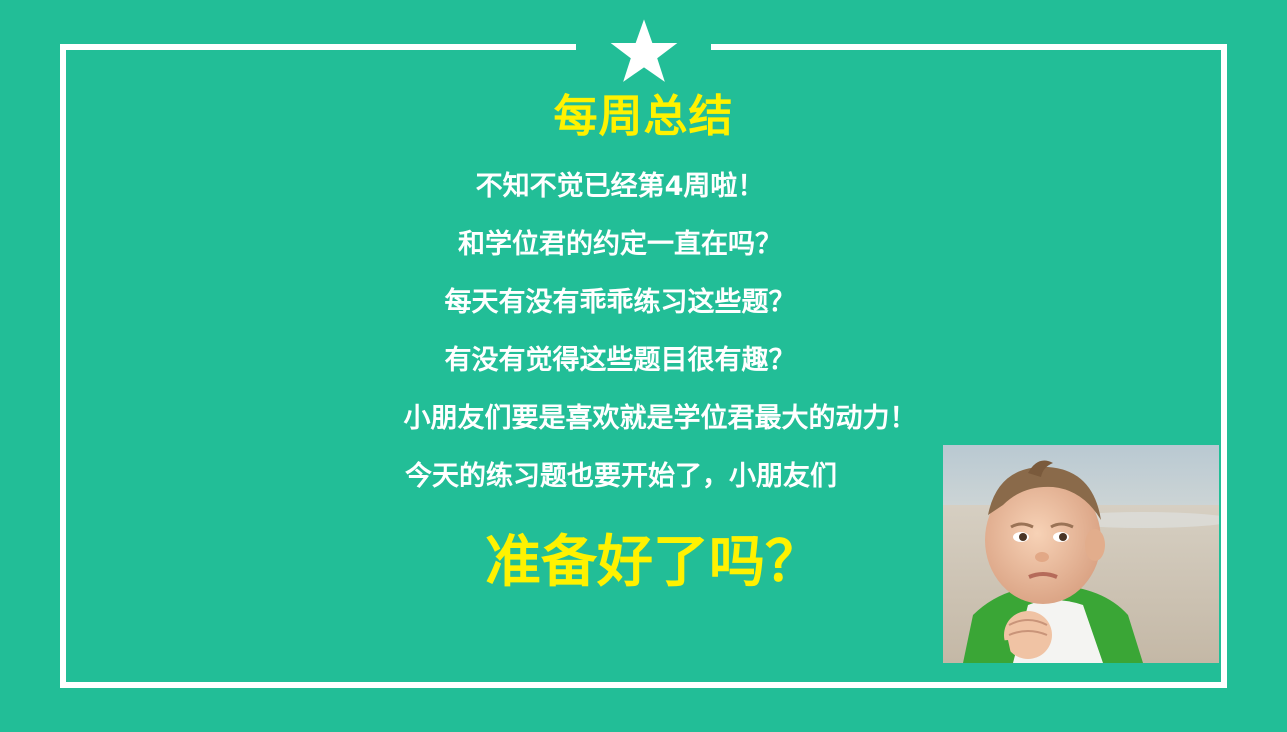  What do you see at coordinates (63, 366) in the screenshot?
I see `frame-left` at bounding box center [63, 366].